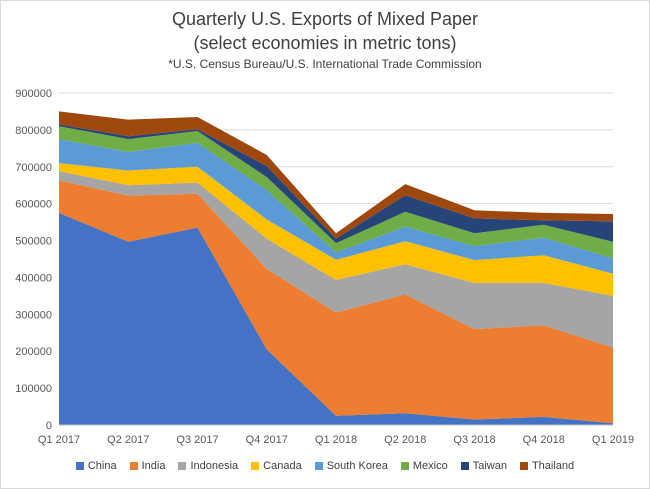  I want to click on legend-item: Canada, so click(276, 466).